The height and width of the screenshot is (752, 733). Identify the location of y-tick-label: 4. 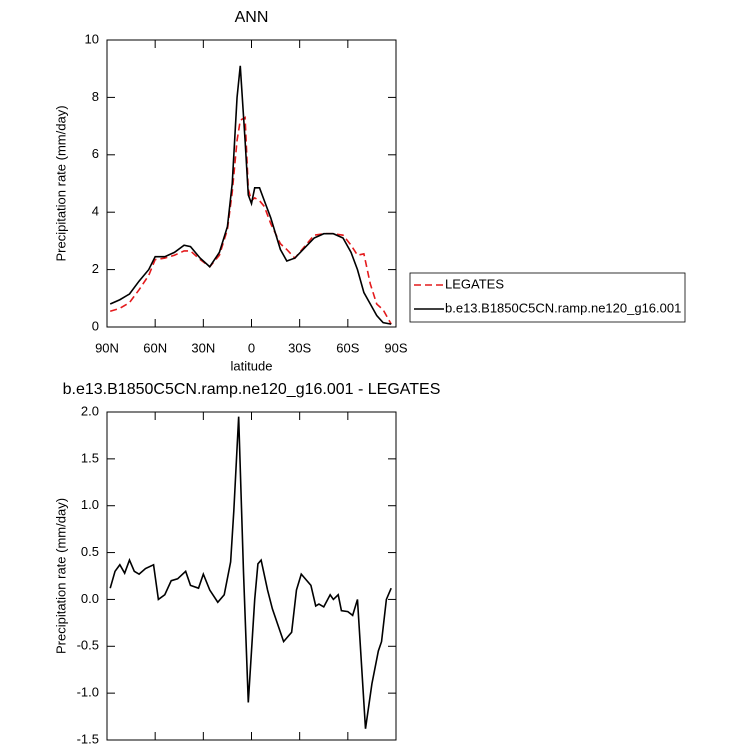
(95, 211).